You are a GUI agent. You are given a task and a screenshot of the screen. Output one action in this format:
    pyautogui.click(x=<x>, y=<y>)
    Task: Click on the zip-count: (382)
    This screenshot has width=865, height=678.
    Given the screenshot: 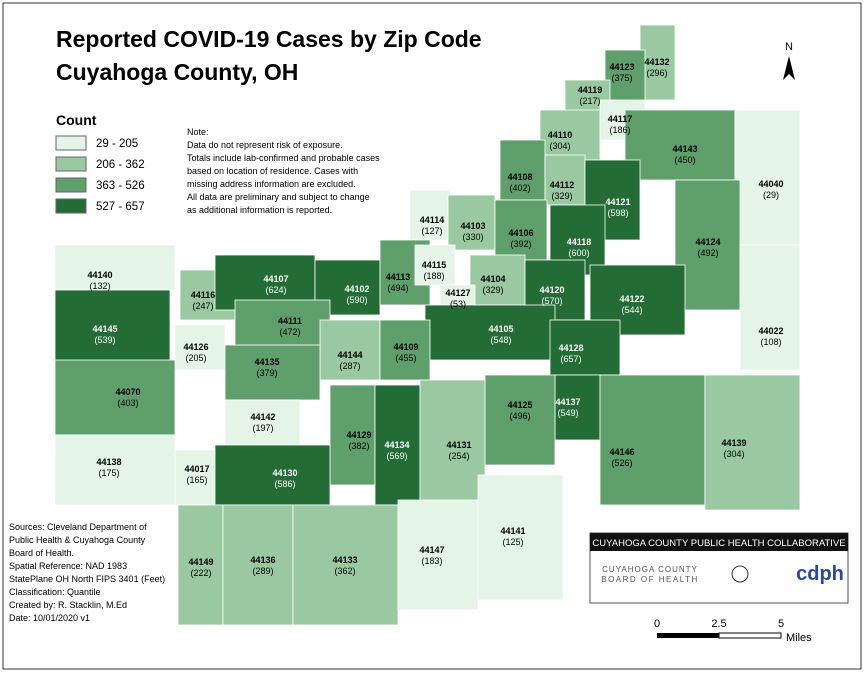 What is the action you would take?
    pyautogui.click(x=358, y=446)
    